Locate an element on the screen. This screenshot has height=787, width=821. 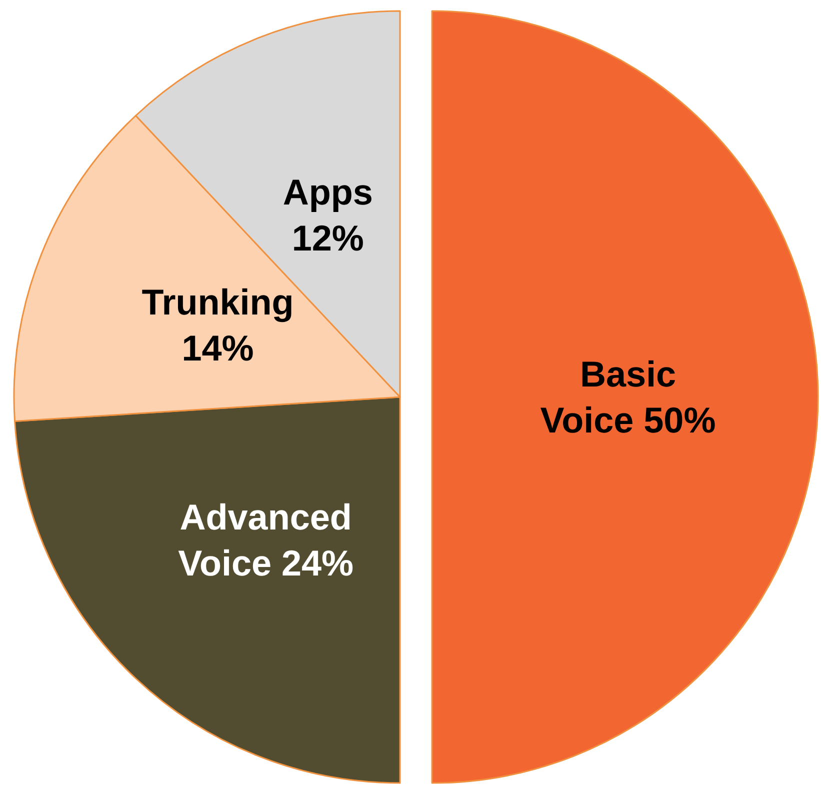
slice-label: Basic Voice 50% is located at coordinates (628, 397).